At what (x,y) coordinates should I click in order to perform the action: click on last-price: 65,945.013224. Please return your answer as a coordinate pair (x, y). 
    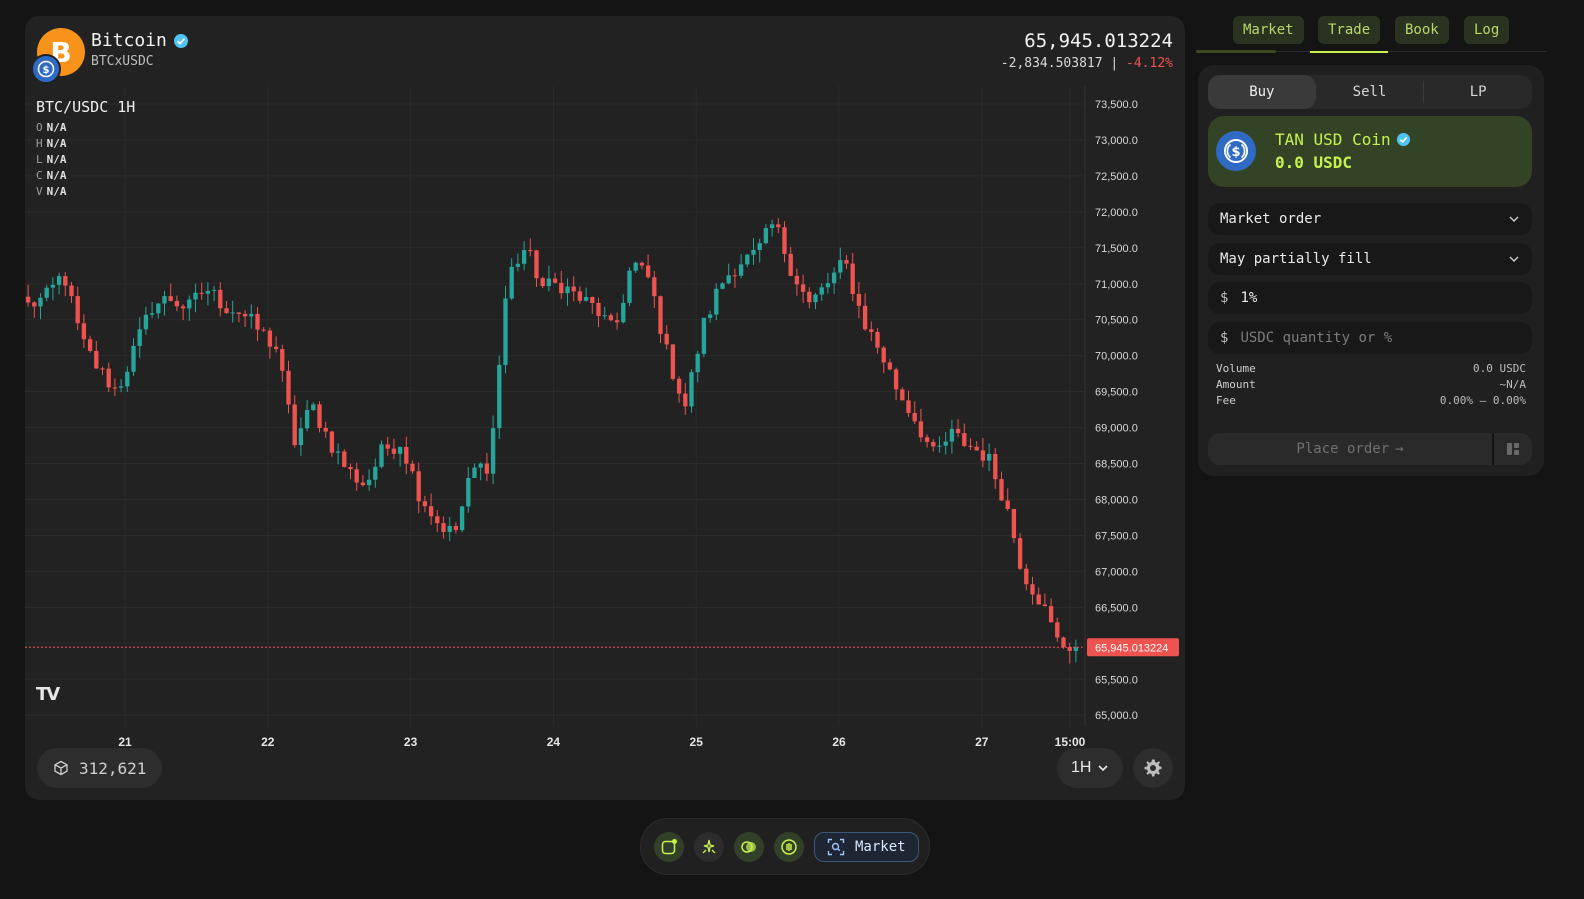
    Looking at the image, I should click on (1098, 41).